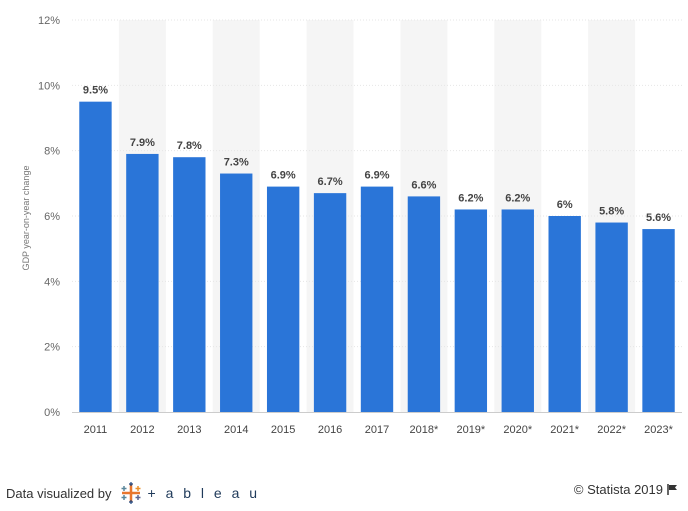 This screenshot has height=511, width=688. Describe the element at coordinates (611, 430) in the screenshot. I see `x-tick-label: 2022*` at that location.